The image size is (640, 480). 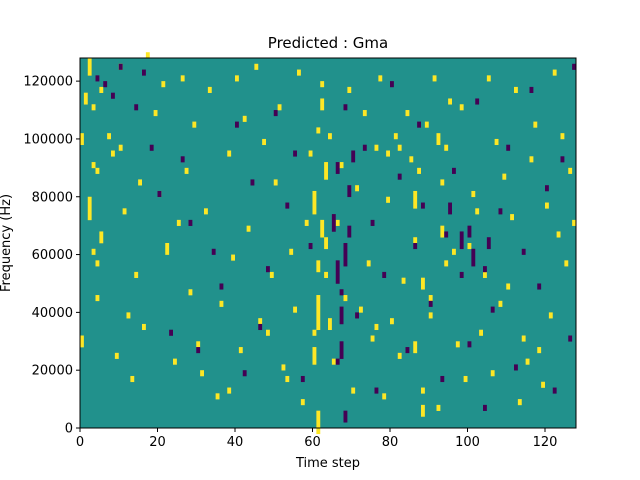 What do you see at coordinates (48, 139) in the screenshot?
I see `y-tick-label: 100000` at bounding box center [48, 139].